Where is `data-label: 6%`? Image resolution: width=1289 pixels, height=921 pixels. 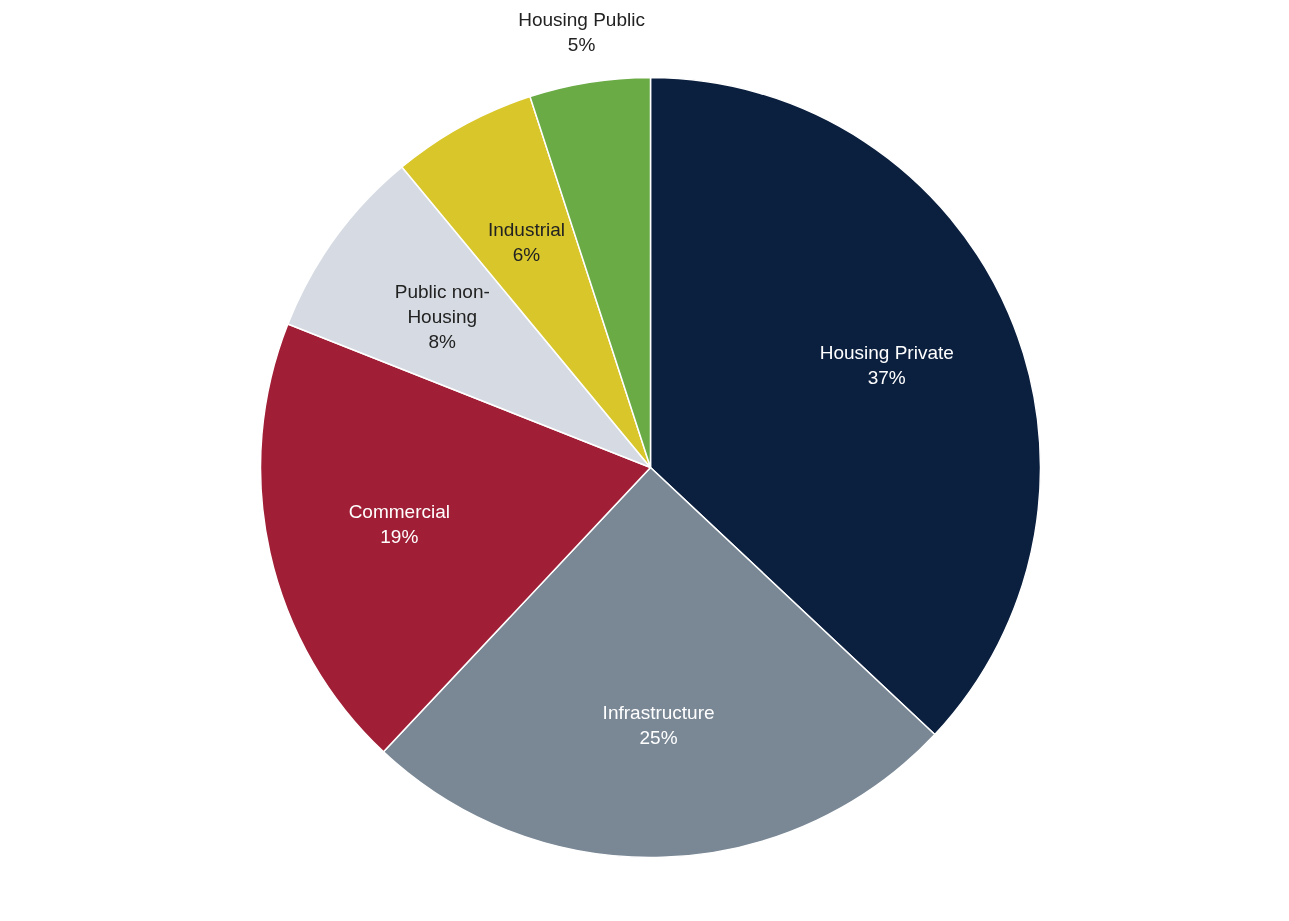 data-label: 6% is located at coordinates (526, 255).